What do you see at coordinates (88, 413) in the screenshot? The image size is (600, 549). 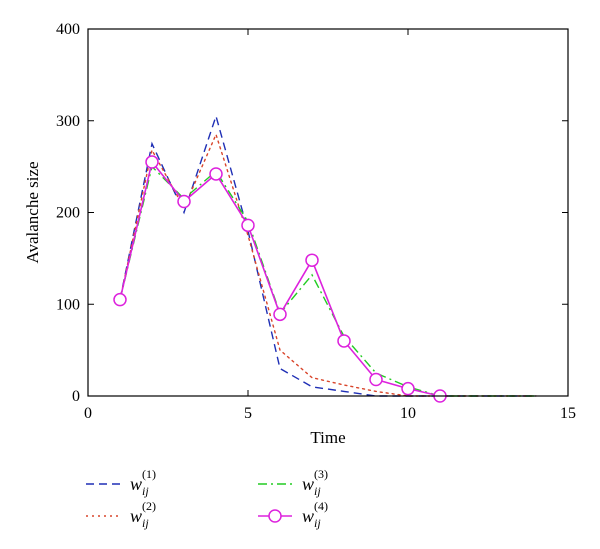 I see `x-tick-label: 0` at bounding box center [88, 413].